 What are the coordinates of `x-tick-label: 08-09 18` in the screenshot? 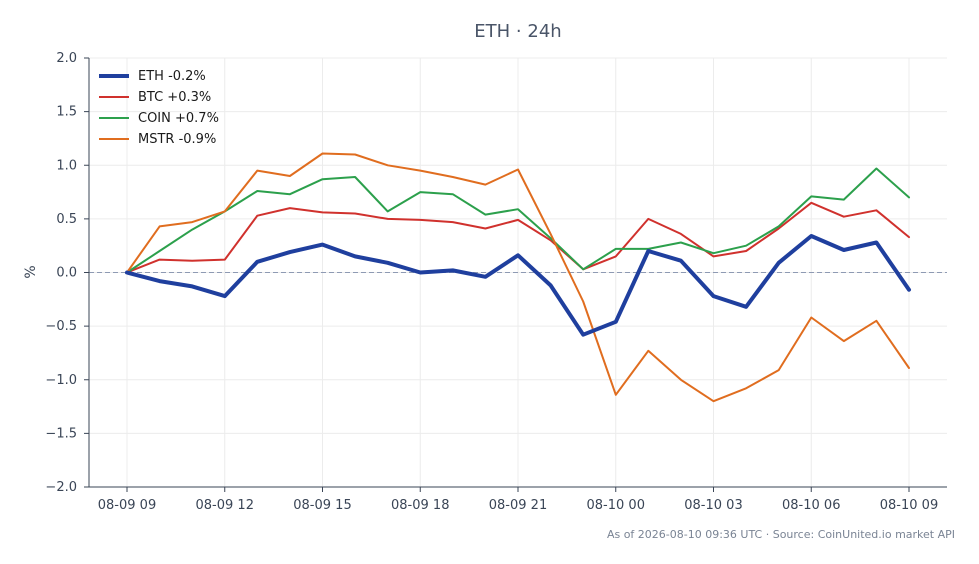 It's located at (420, 505).